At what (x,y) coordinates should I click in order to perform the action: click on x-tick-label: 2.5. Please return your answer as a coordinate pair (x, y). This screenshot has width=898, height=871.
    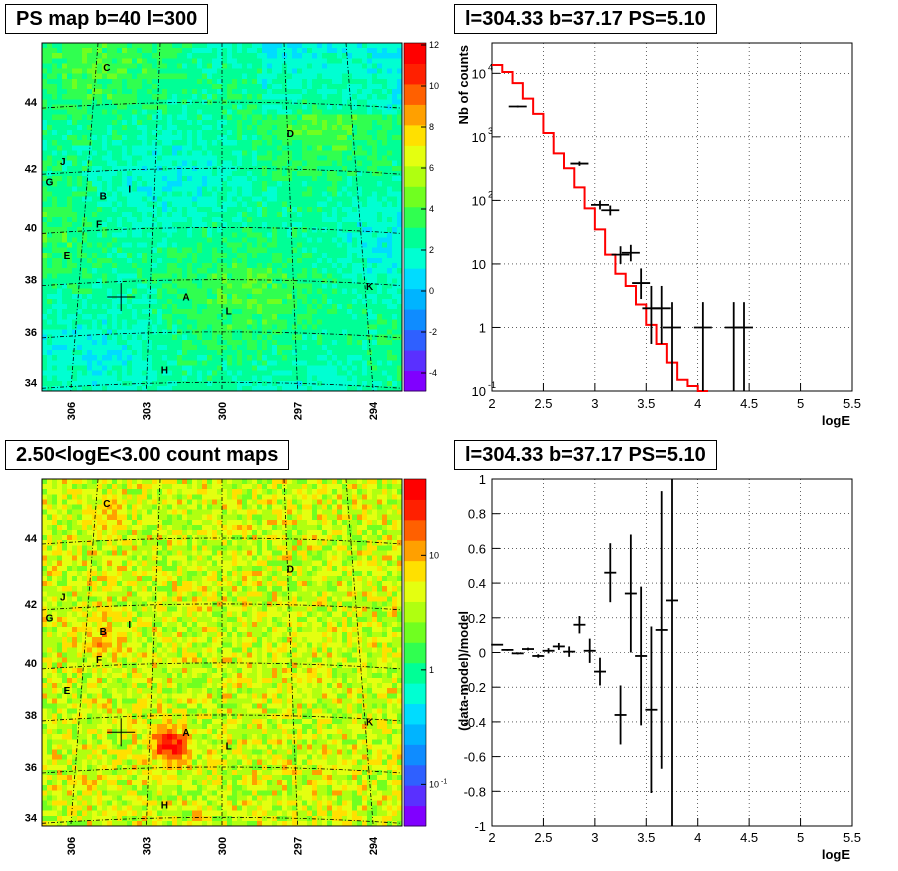
    Looking at the image, I should click on (543, 403).